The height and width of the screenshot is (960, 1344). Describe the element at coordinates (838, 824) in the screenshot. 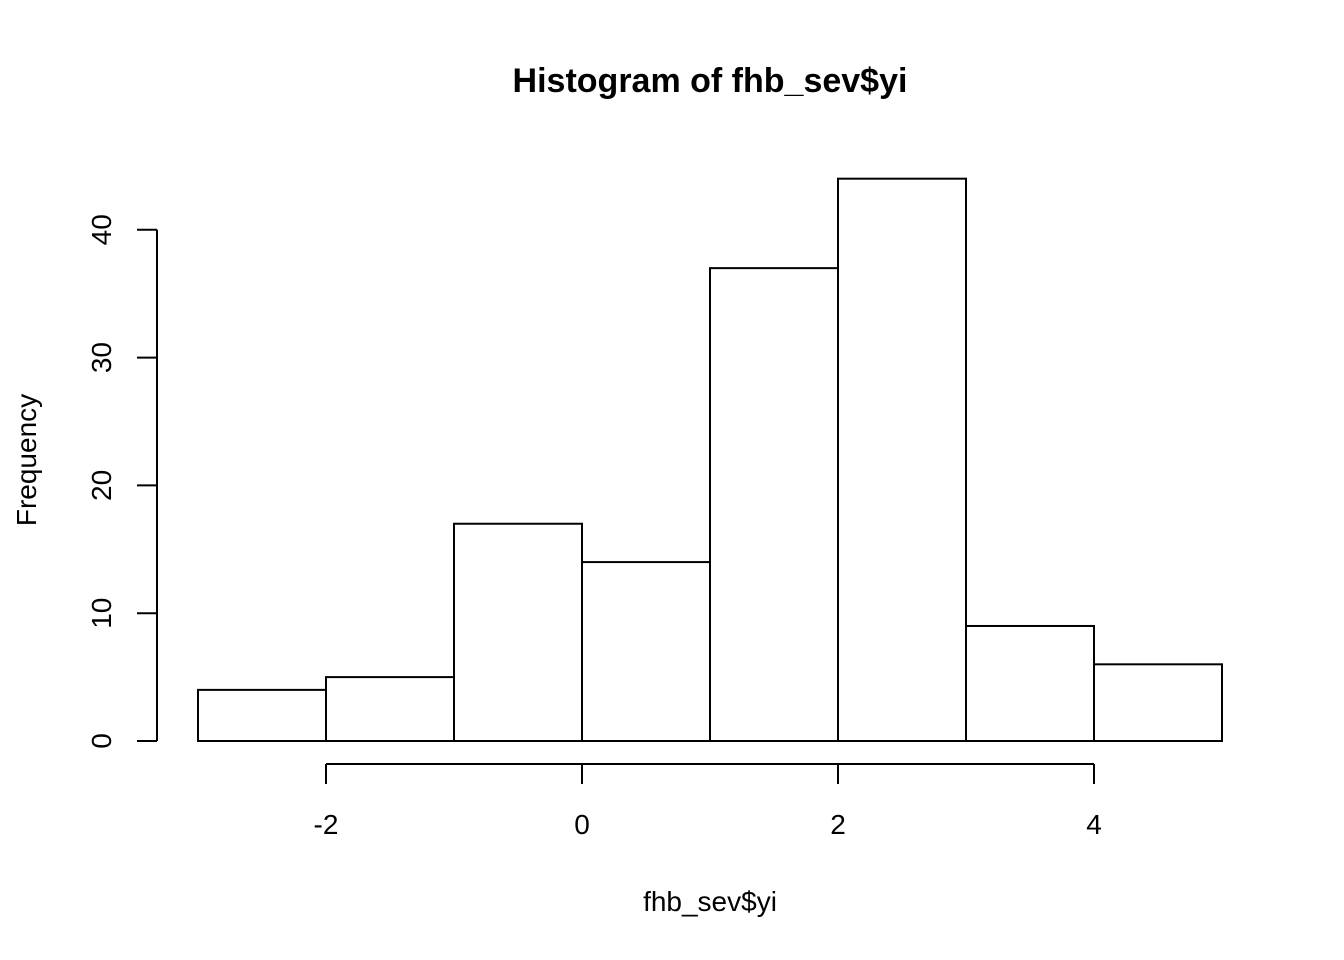

I see `x-tick-label: 2` at that location.